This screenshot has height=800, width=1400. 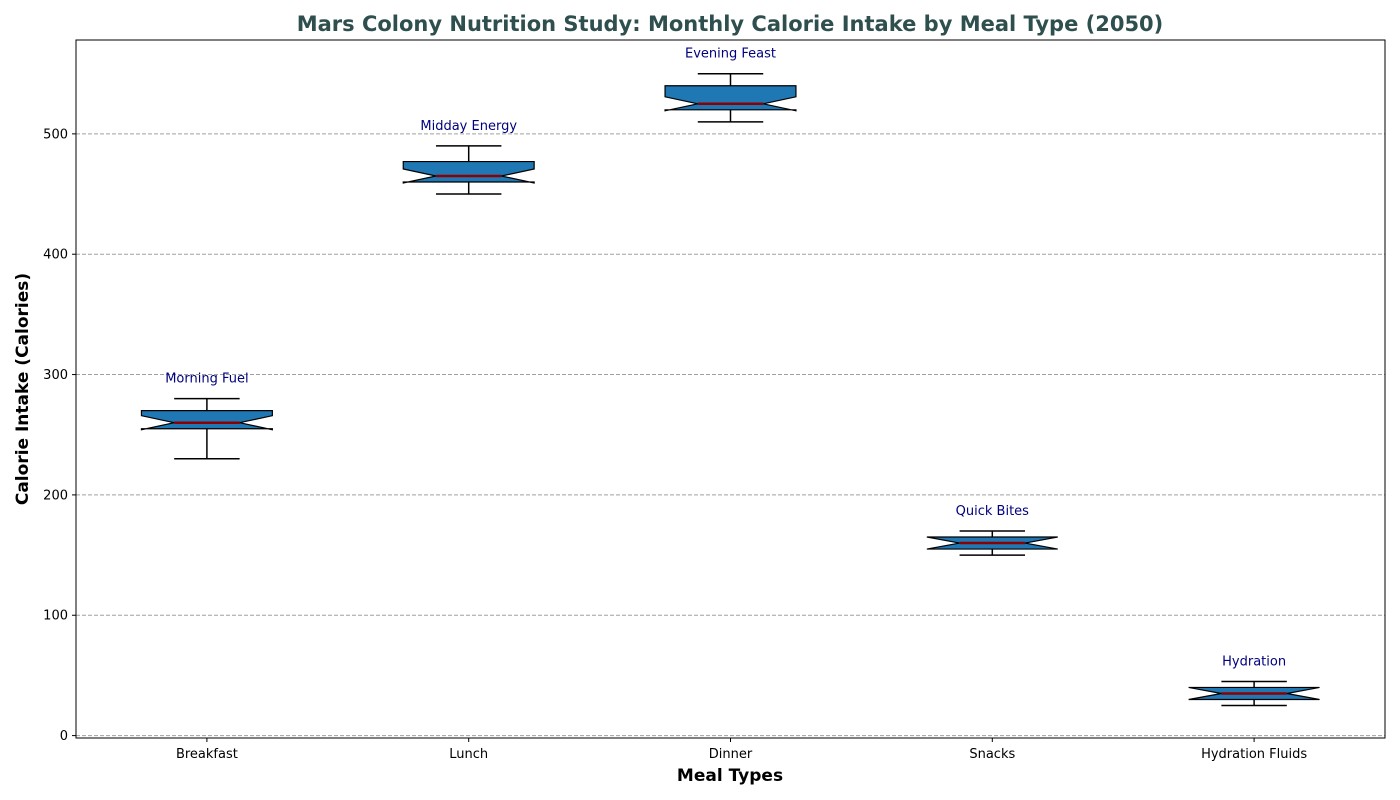 I want to click on x-tick-label: Breakfast, so click(x=207, y=754).